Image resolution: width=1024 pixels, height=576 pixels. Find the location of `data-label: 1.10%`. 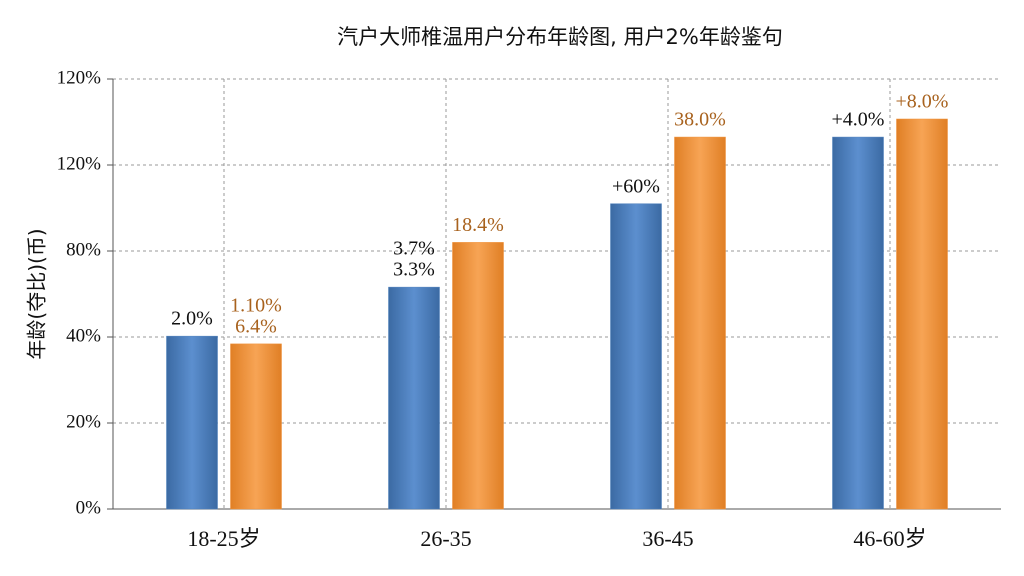

data-label: 1.10% is located at coordinates (256, 305).